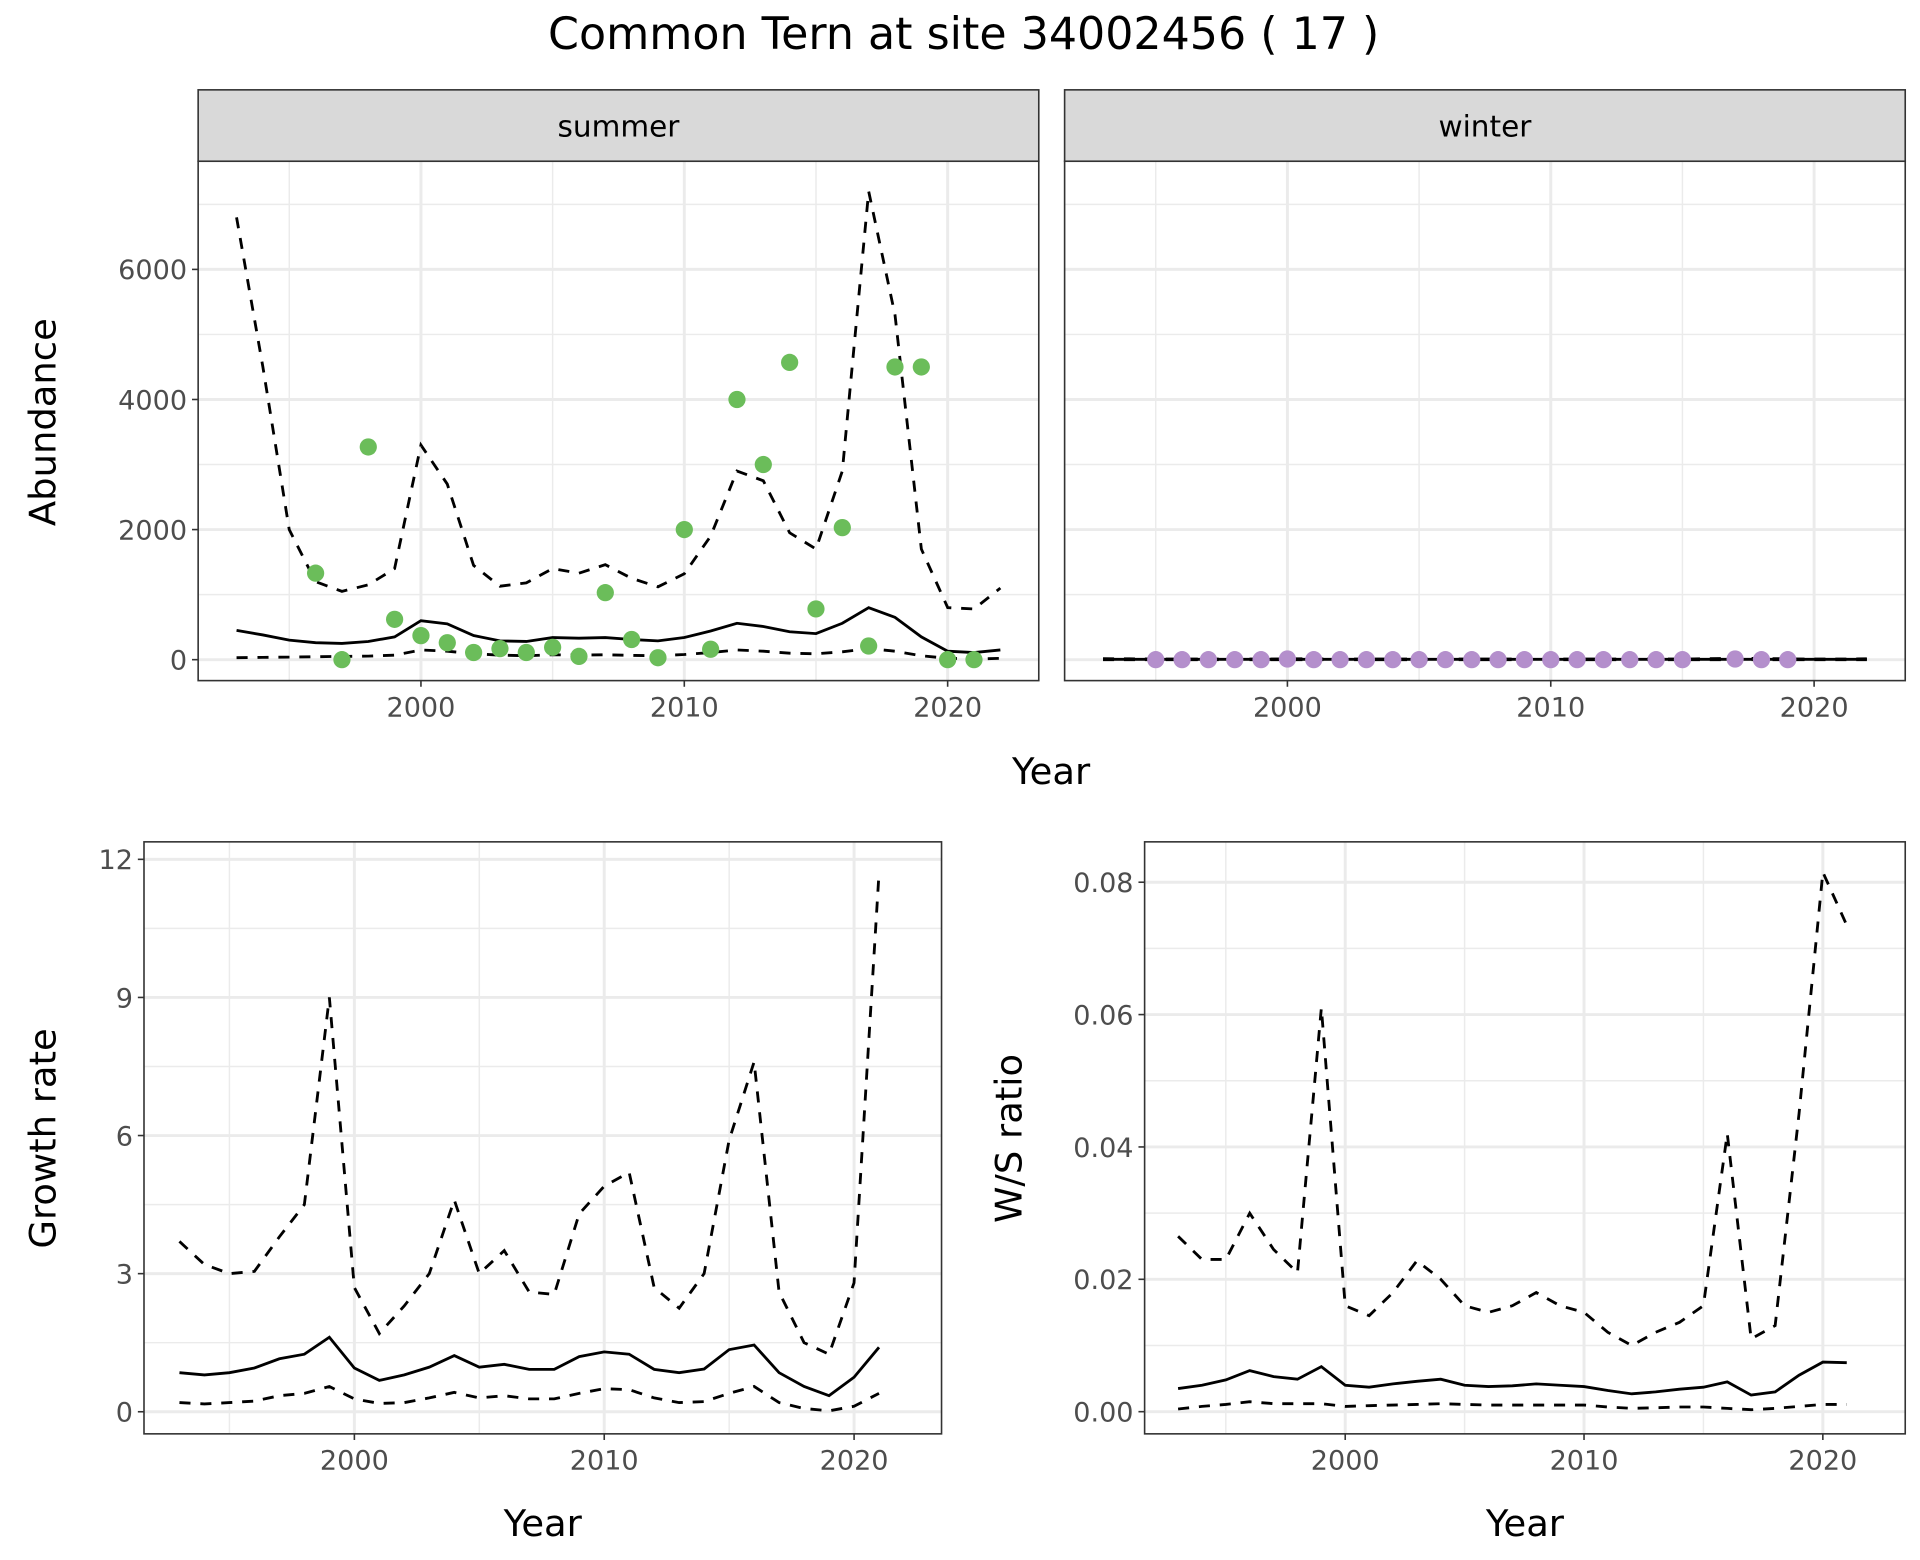  I want to click on y-tick-label: 3, so click(124, 1274).